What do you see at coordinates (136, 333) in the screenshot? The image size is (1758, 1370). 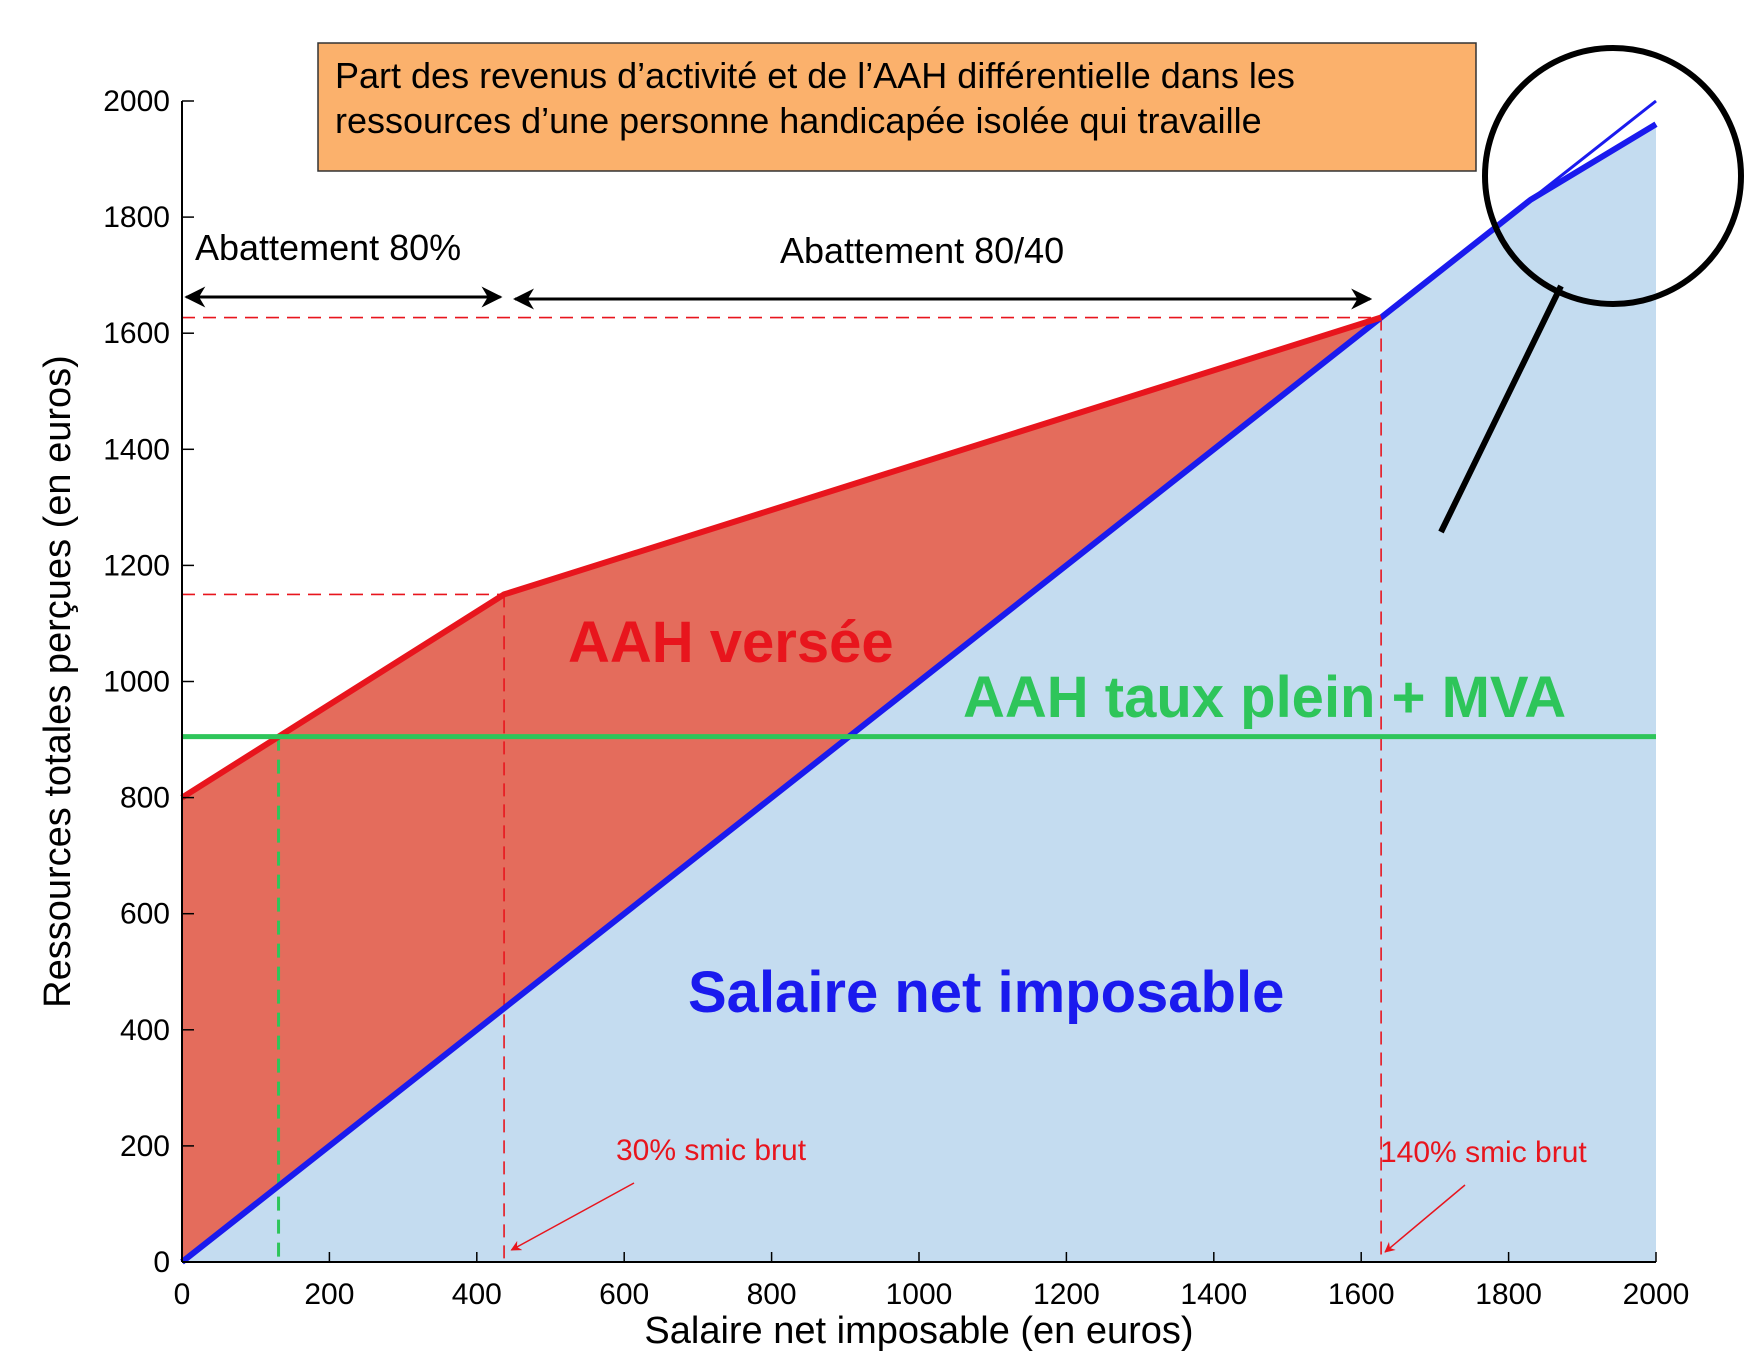 I see `y-tick-label: 1600` at bounding box center [136, 333].